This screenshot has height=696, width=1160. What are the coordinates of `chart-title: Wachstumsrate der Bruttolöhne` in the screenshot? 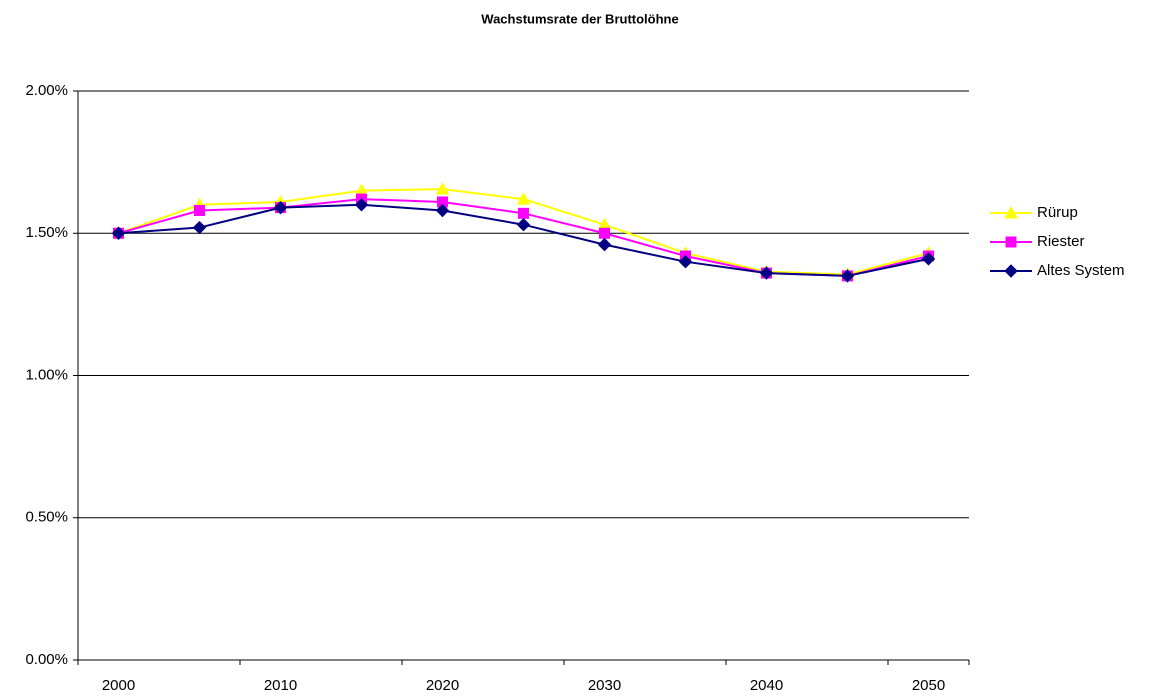 It's located at (579, 18).